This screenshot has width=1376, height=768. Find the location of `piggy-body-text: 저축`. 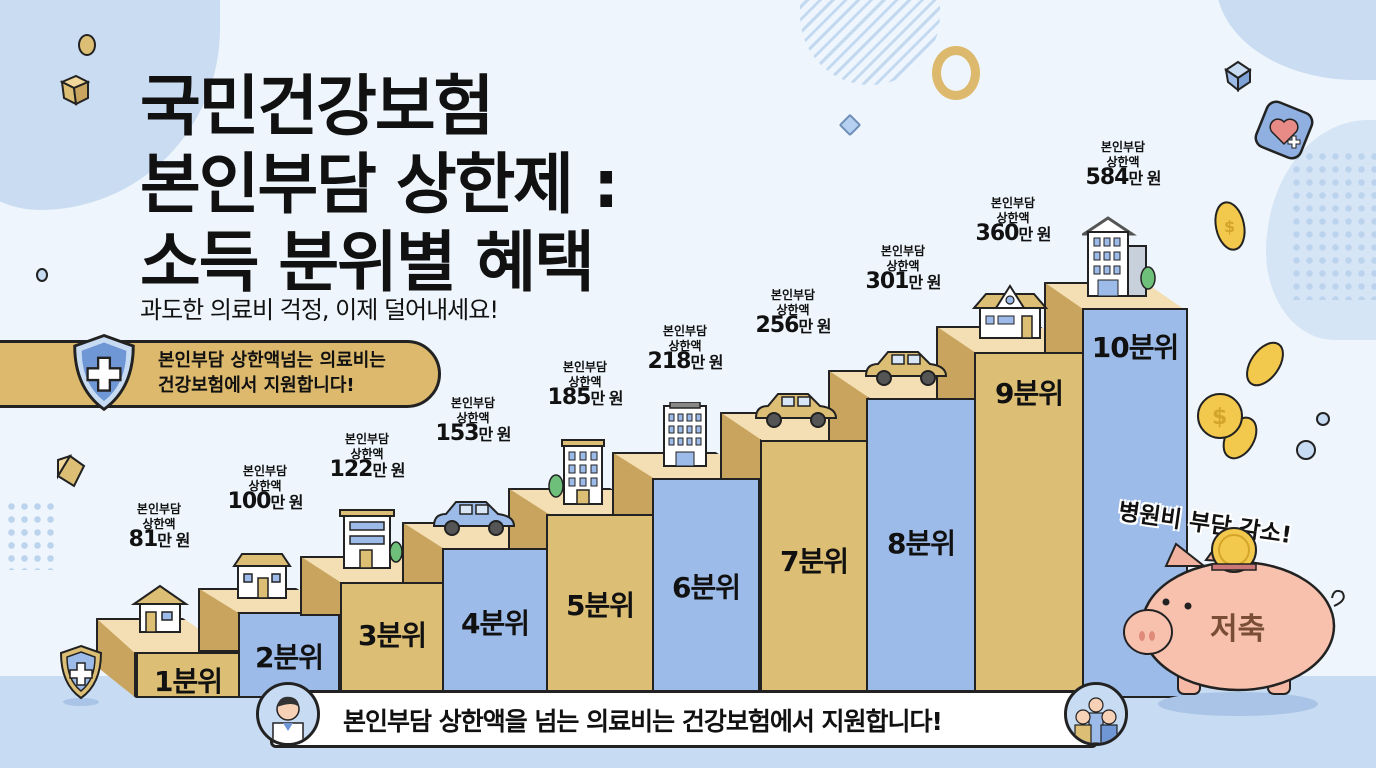

piggy-body-text: 저축 is located at coordinates (1238, 629).